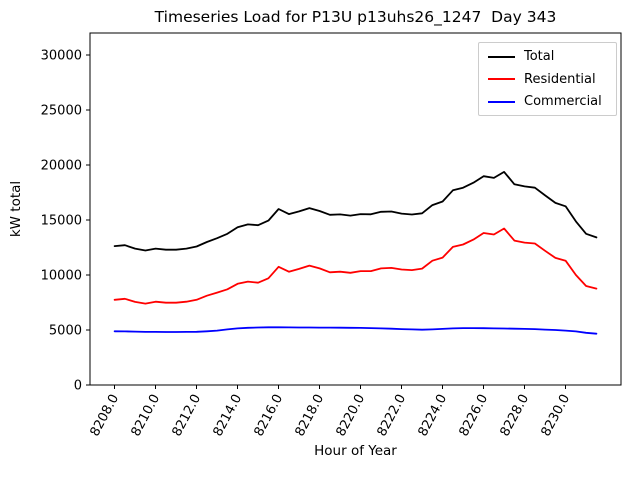  What do you see at coordinates (78, 386) in the screenshot?
I see `y-axis-tick-label: 0` at bounding box center [78, 386].